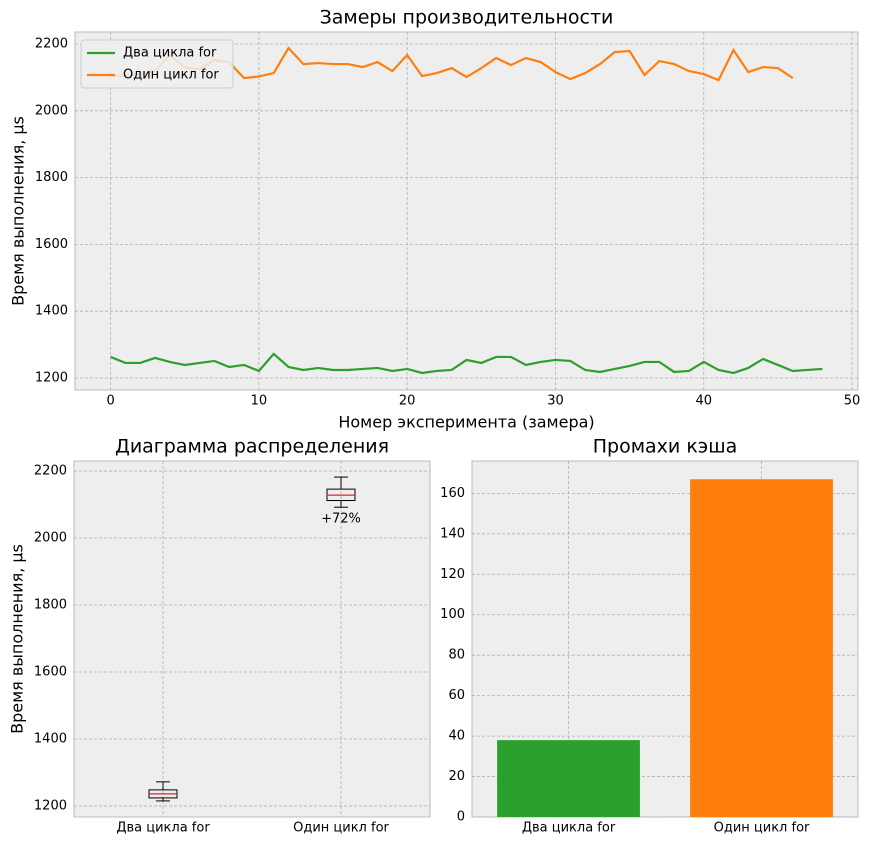 Image resolution: width=870 pixels, height=846 pixels. Describe the element at coordinates (467, 18) in the screenshot. I see `chart-title: Замеры производительности` at that location.